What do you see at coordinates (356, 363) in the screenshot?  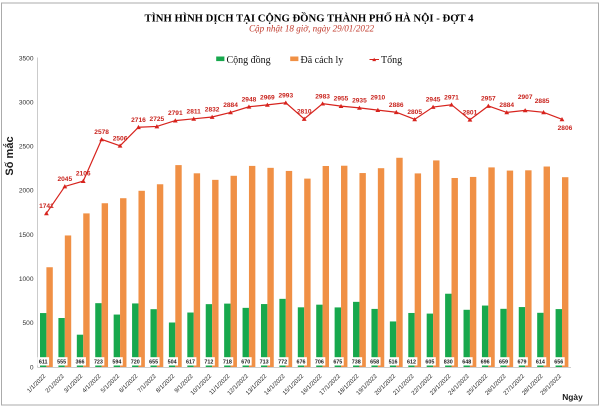 I see `svg-text: 738` at bounding box center [356, 363].